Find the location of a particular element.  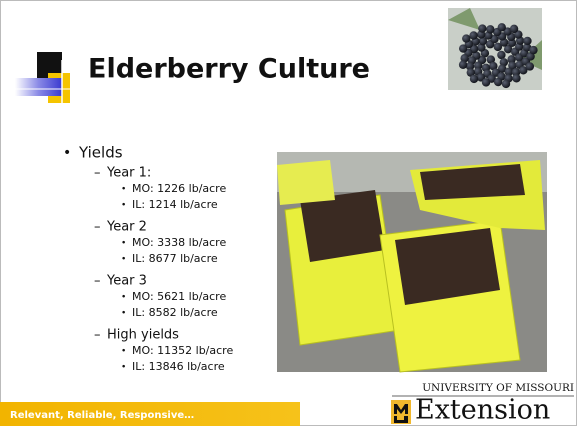

elderberry-photo is located at coordinates (495, 49).